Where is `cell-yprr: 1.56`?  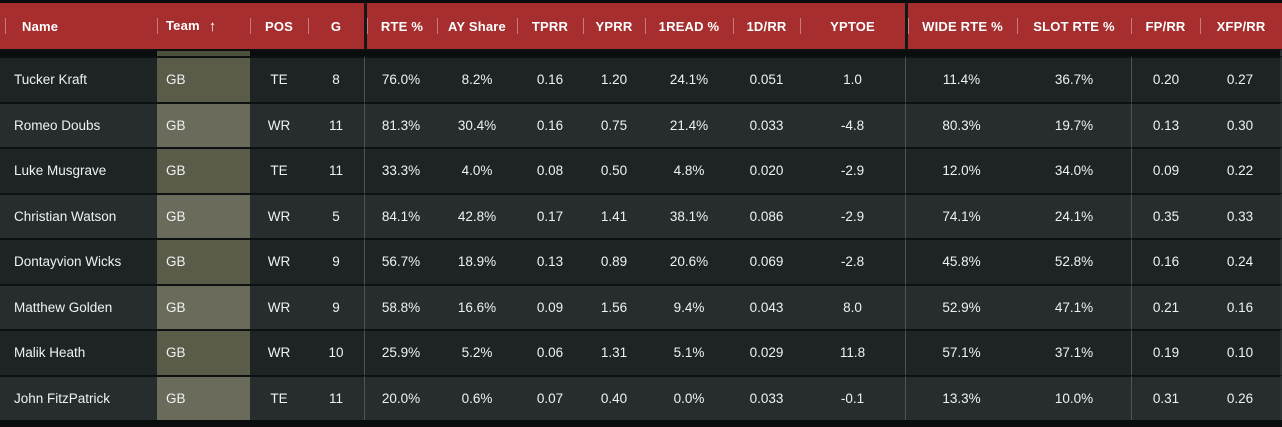
cell-yprr: 1.56 is located at coordinates (614, 306).